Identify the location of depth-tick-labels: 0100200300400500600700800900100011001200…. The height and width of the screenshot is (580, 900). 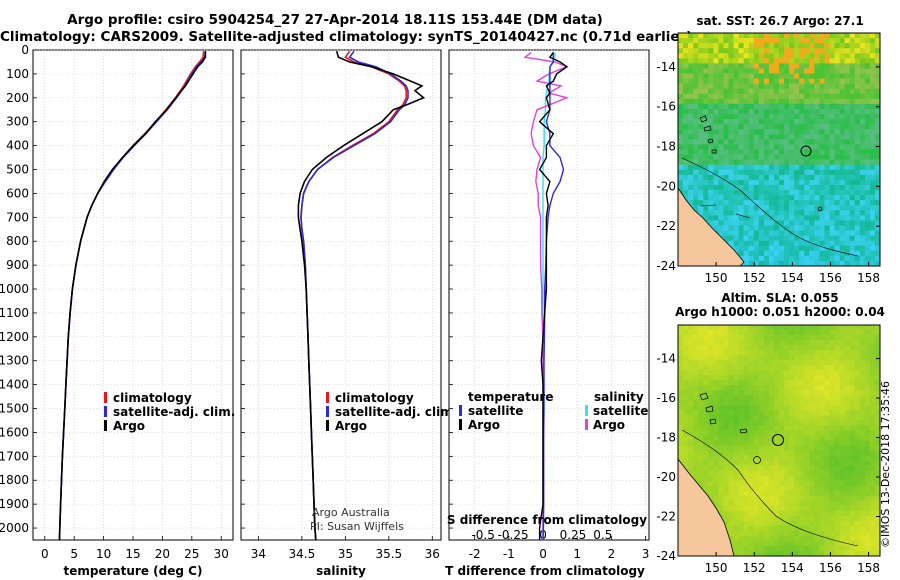
(14, 289).